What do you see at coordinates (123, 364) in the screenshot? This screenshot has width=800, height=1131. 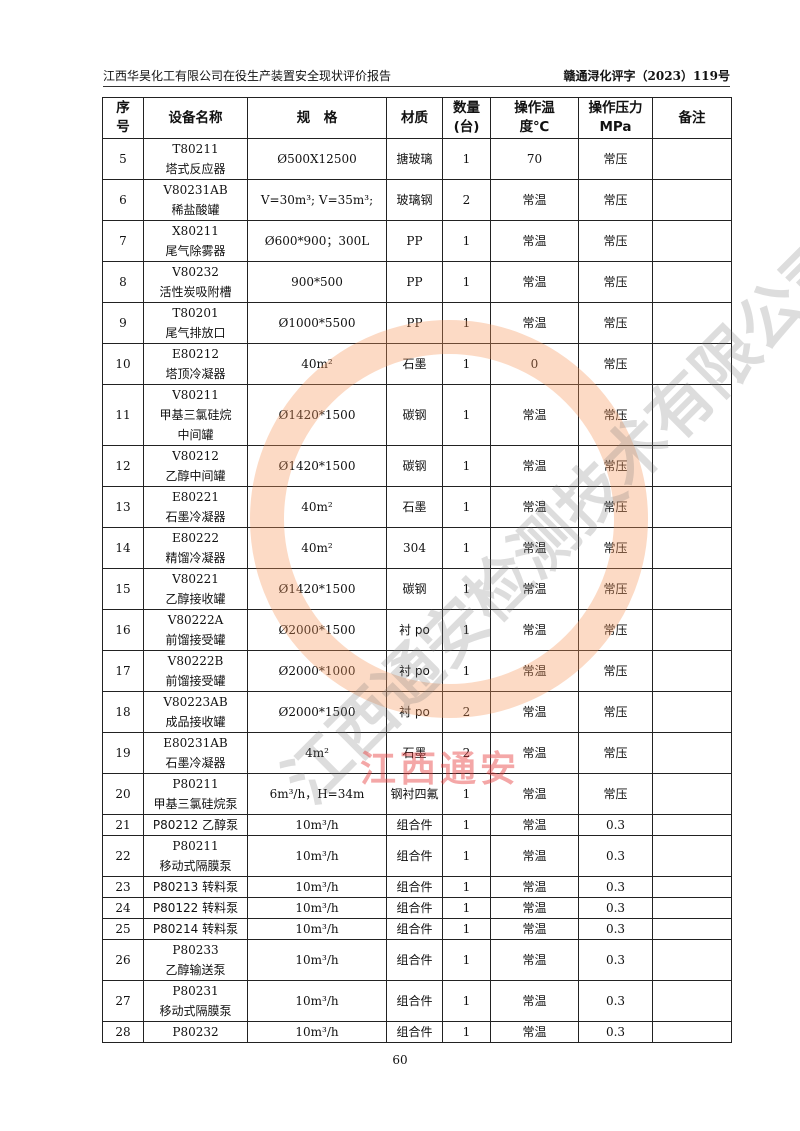 I see `row-number-text: 10` at bounding box center [123, 364].